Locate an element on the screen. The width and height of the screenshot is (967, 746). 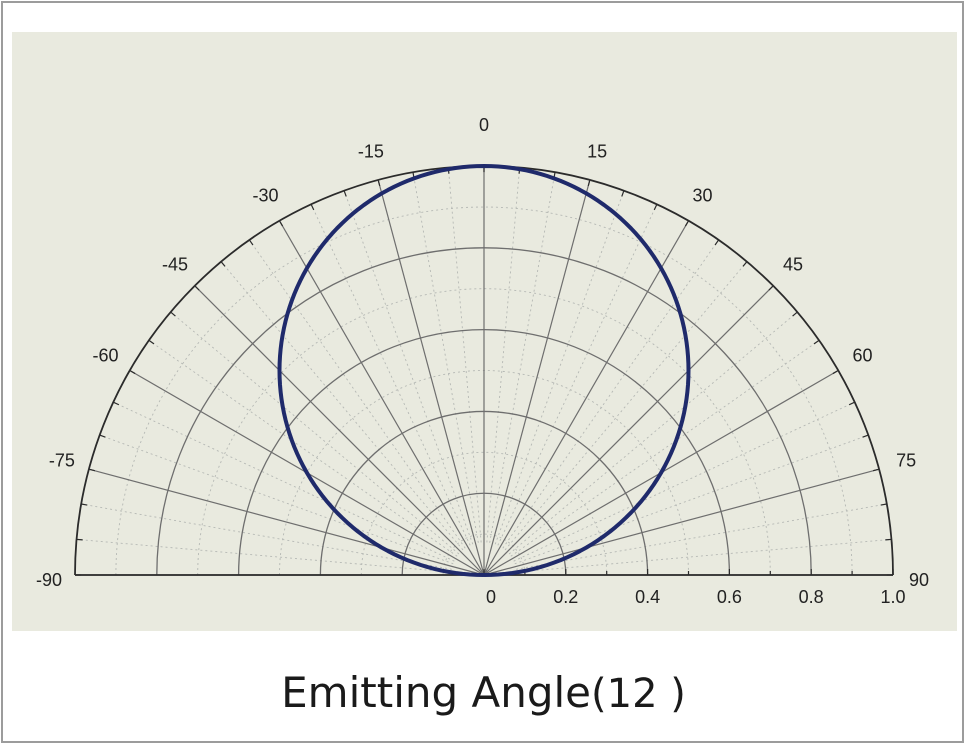
caption-title: Emitting Angle is located at coordinates (436, 692).